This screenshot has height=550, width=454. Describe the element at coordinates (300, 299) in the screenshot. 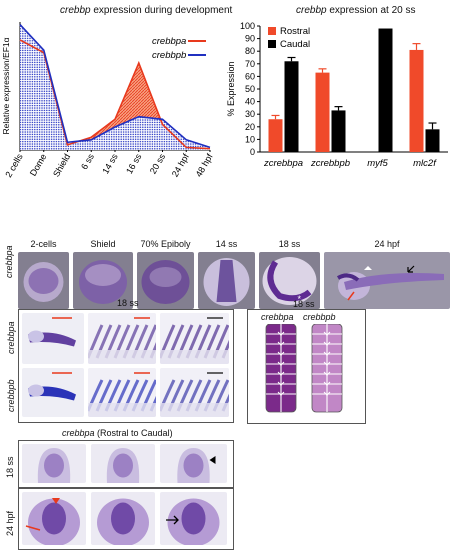

I see `asterisk: *` at that location.